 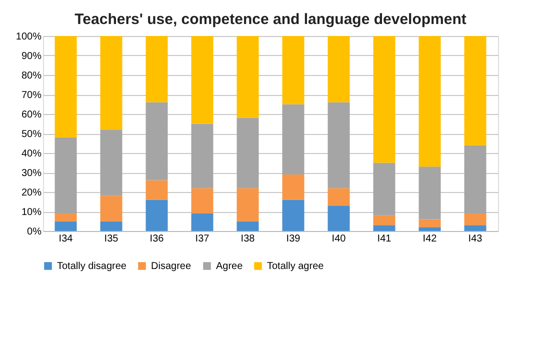 I want to click on y-tick-label: 0%, so click(x=34, y=232).